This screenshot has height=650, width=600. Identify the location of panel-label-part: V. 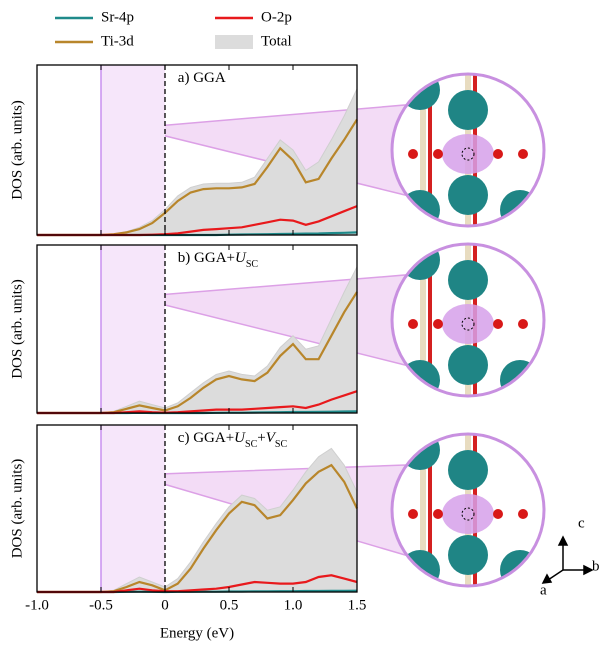
(271, 438).